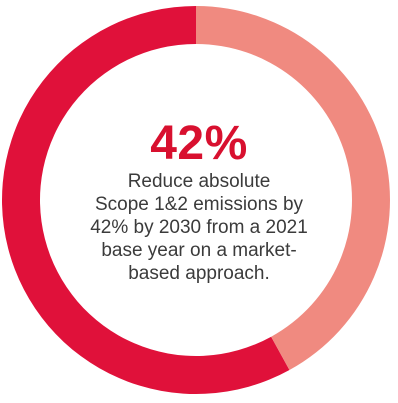 This screenshot has width=398, height=403. What do you see at coordinates (199, 250) in the screenshot?
I see `description-line-4: base year on a market-` at bounding box center [199, 250].